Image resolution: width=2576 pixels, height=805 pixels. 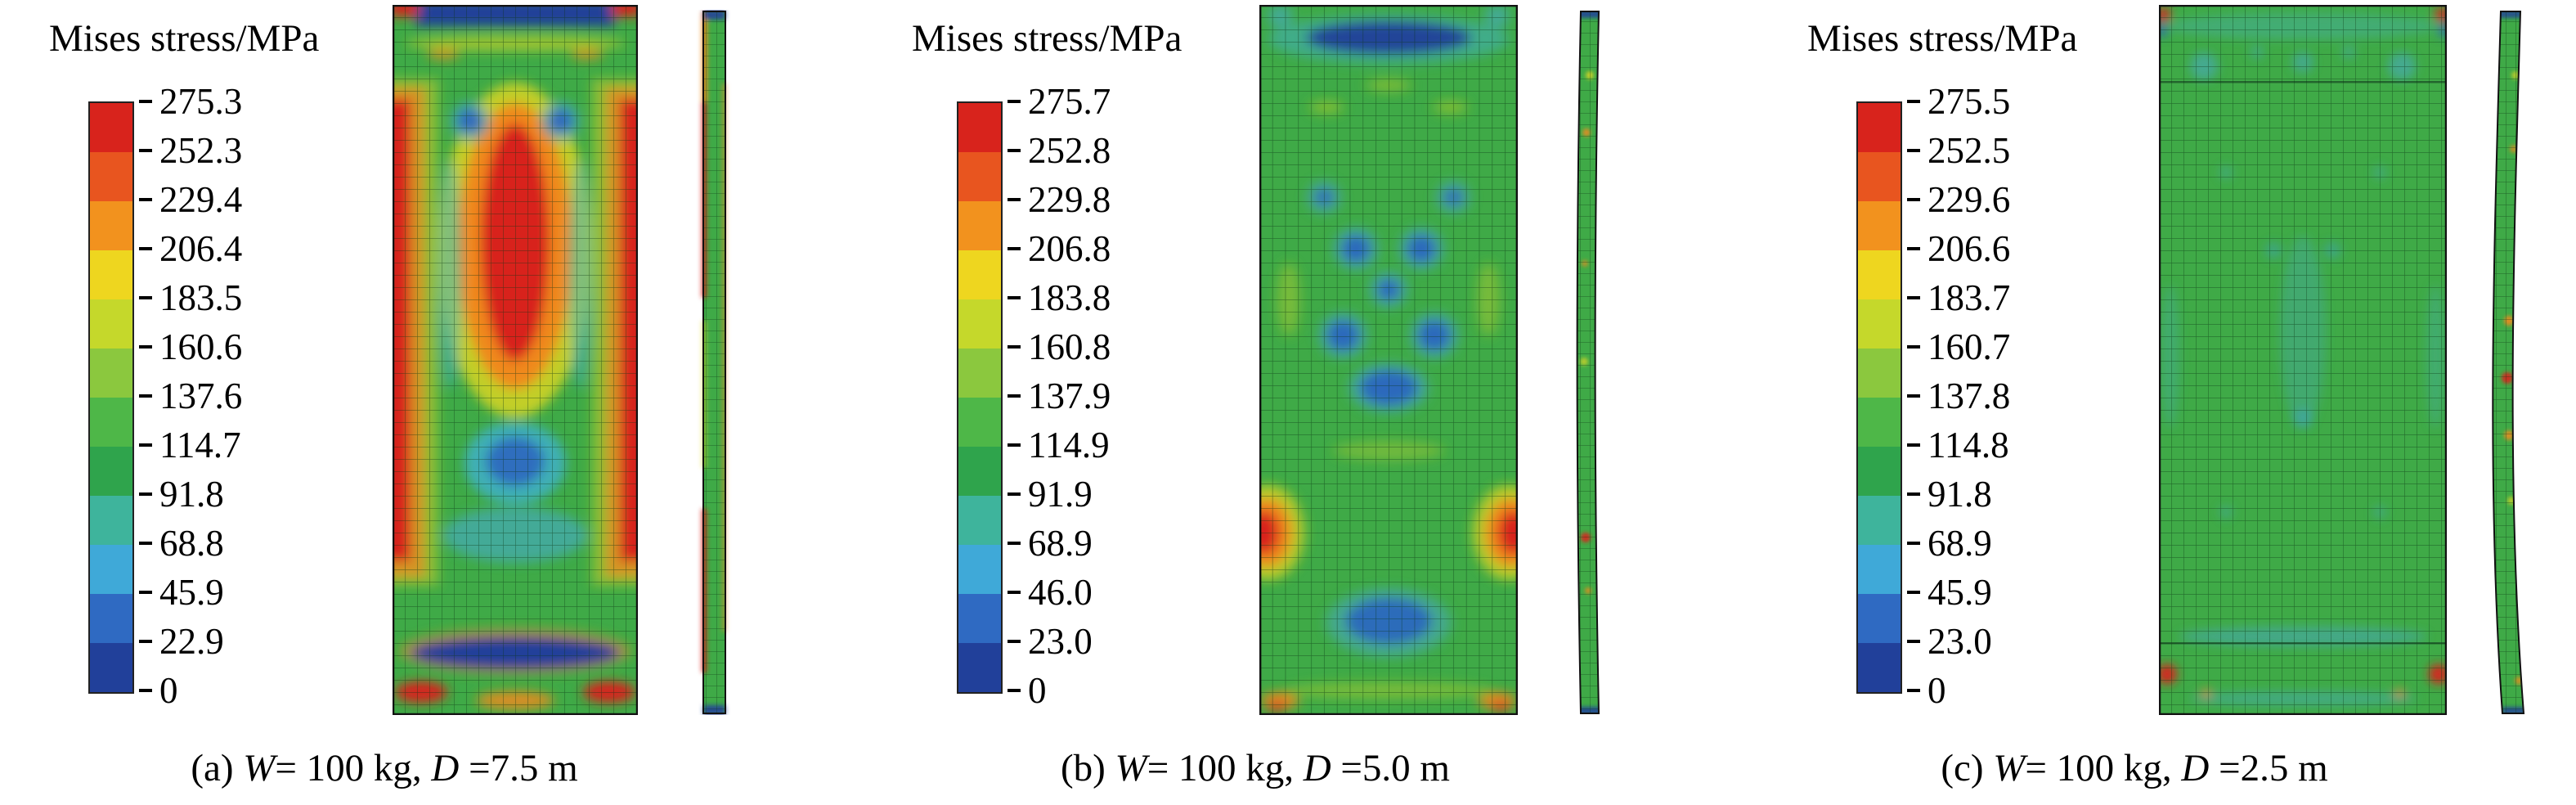 What do you see at coordinates (201, 101) in the screenshot?
I see `tick-label: 275.3` at bounding box center [201, 101].